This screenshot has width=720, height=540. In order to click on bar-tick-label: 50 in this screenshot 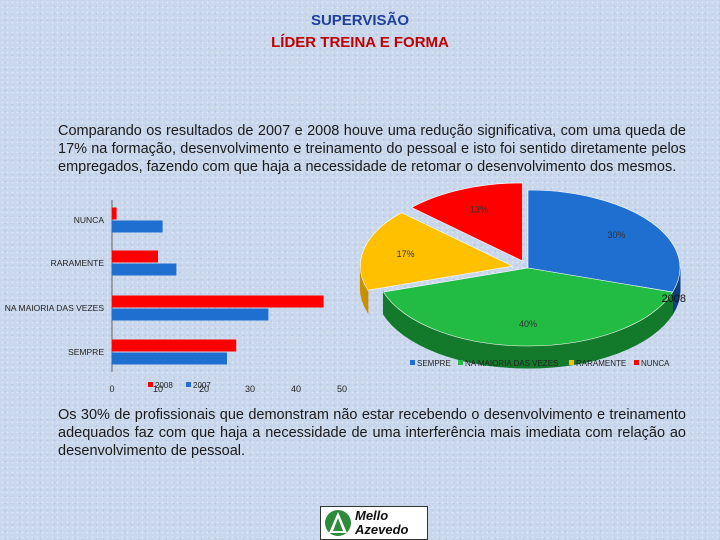, I will do `click(342, 389)`.